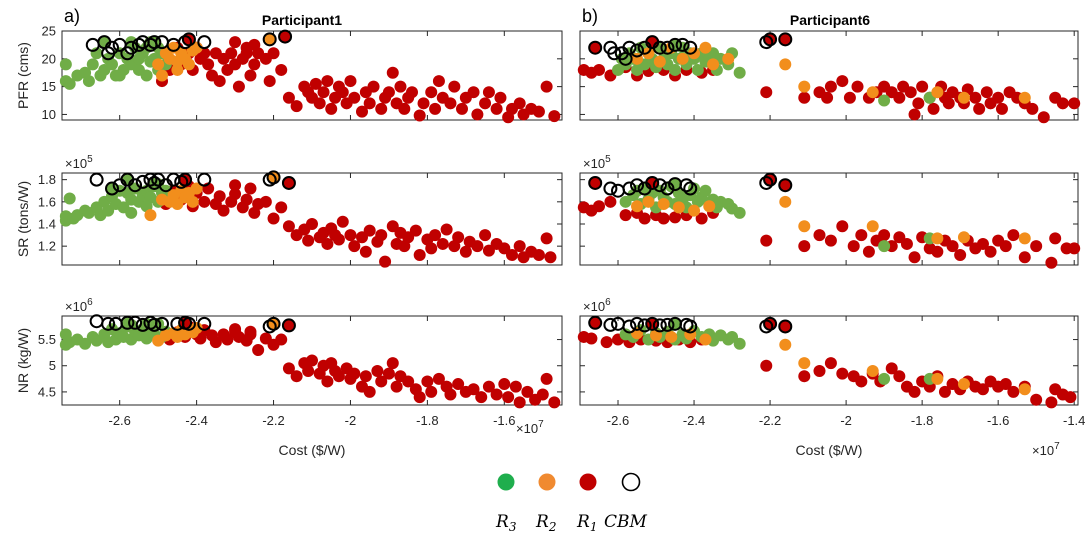 The image size is (1091, 533). What do you see at coordinates (829, 450) in the screenshot?
I see `x-axis-label: Cost ($/W)` at bounding box center [829, 450].